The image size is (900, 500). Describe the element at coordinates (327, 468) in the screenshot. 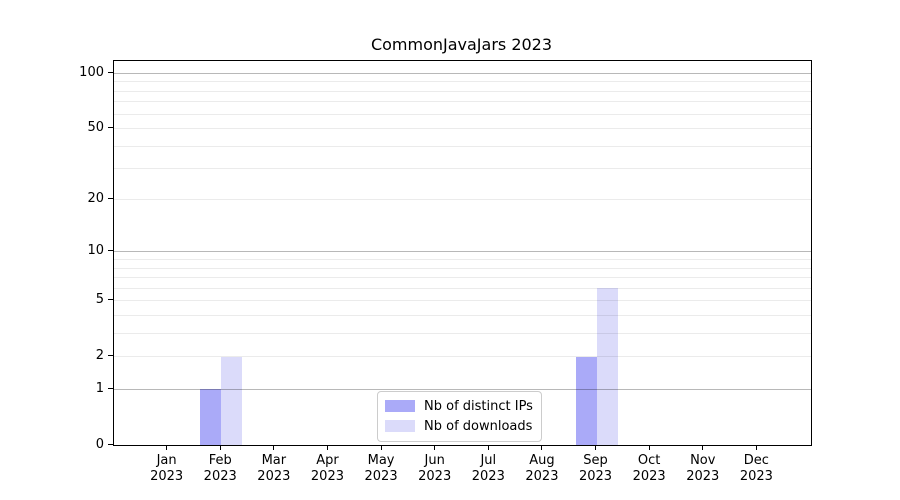

I see `x-axis-tick-label: Apr 2023` at that location.